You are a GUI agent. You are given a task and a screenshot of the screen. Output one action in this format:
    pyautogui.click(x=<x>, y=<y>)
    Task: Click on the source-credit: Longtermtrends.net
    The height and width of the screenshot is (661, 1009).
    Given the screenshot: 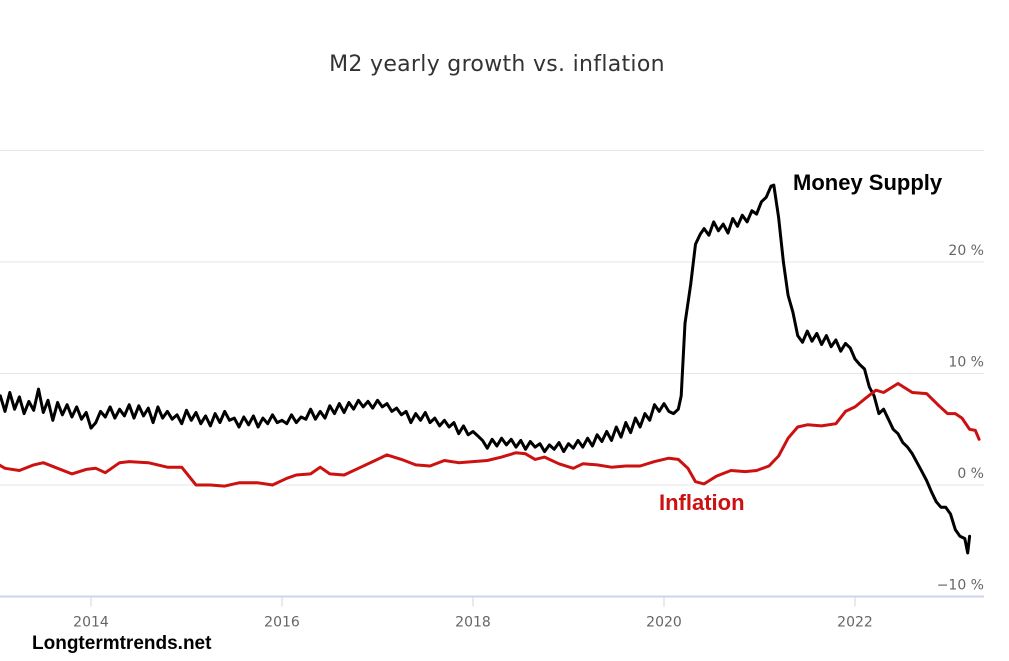 What is the action you would take?
    pyautogui.click(x=122, y=643)
    